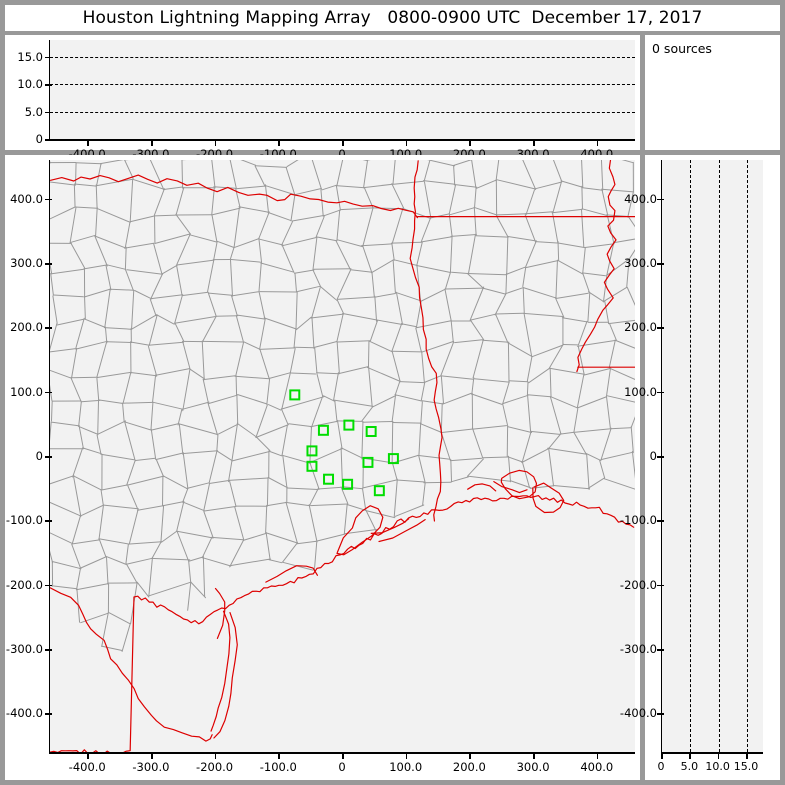 The height and width of the screenshot is (785, 785). Describe the element at coordinates (426, 341) in the screenshot. I see `texas-louisiana-border` at that location.